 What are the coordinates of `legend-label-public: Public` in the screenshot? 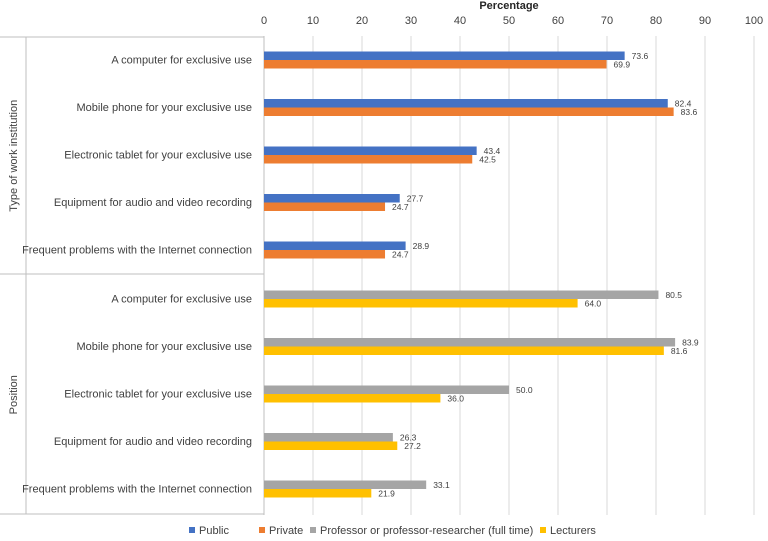 It's located at (214, 531).